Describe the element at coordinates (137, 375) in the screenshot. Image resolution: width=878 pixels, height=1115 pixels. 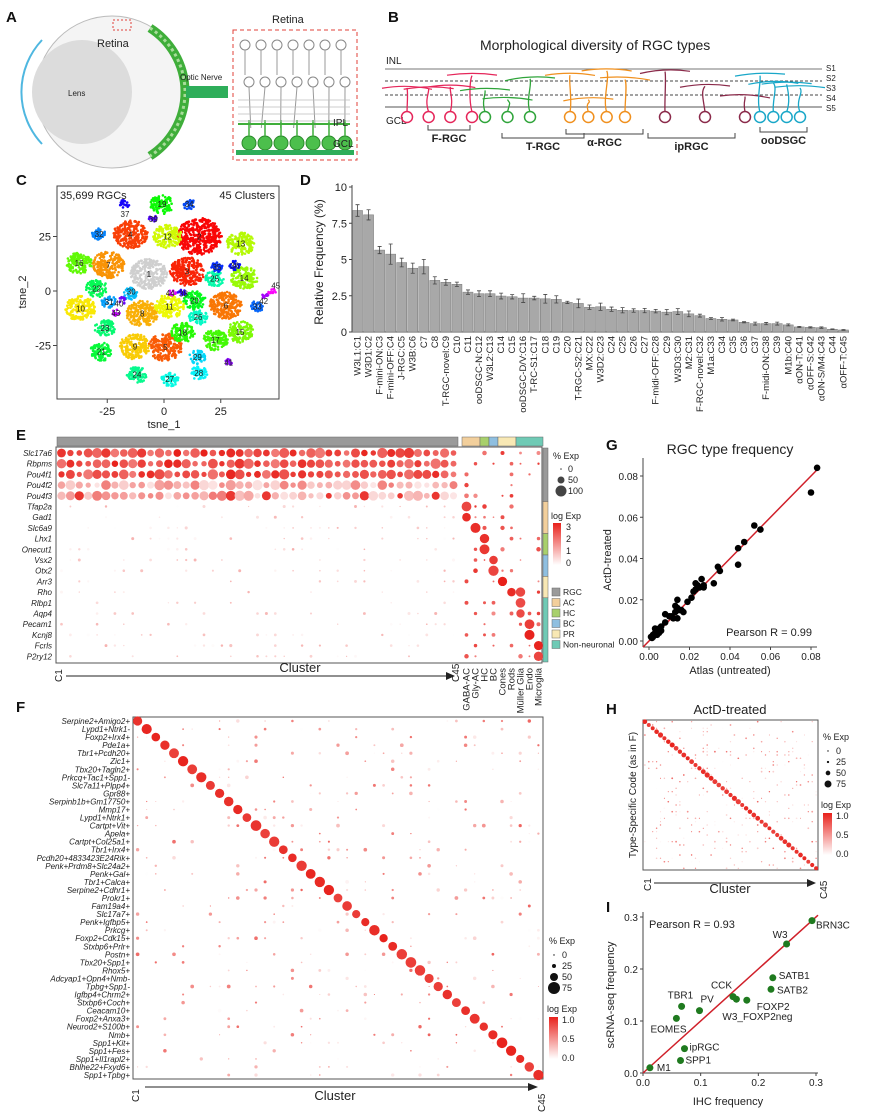
I see `cluster-label: 24` at that location.